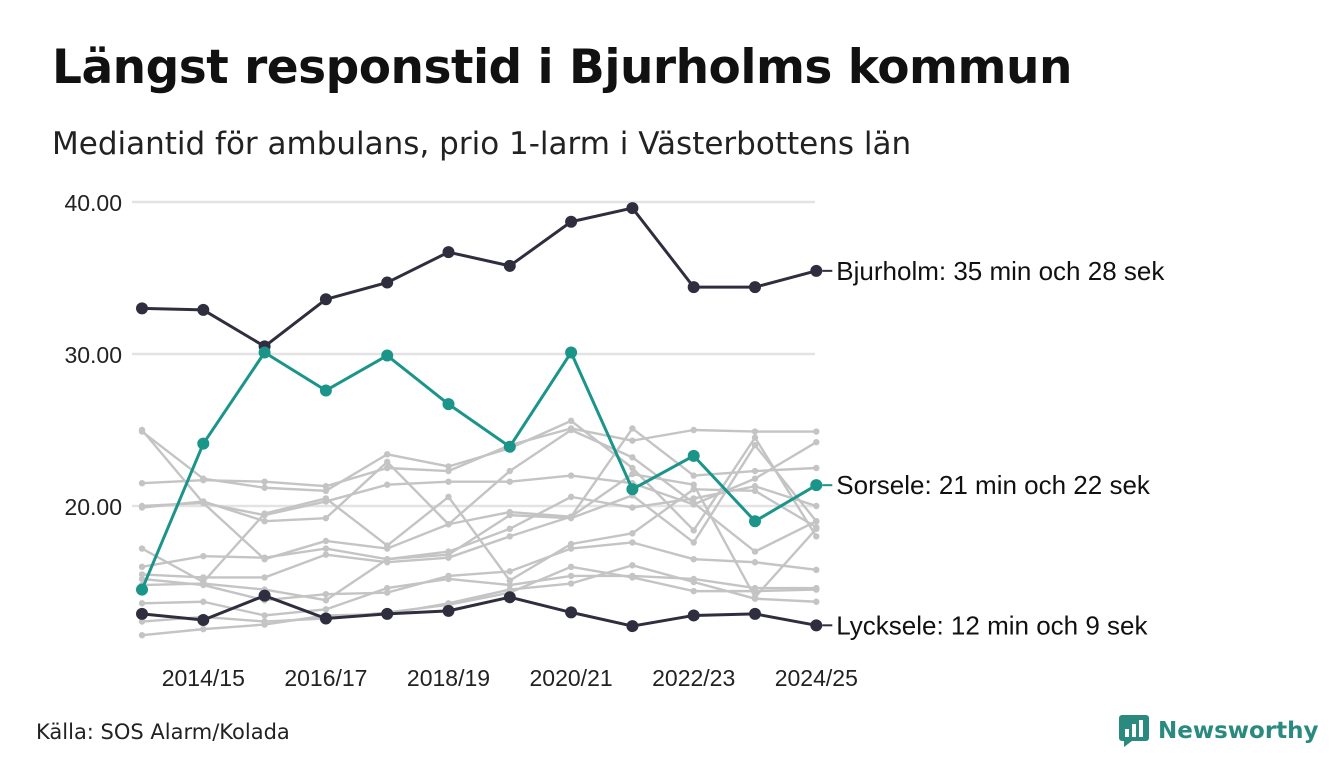 Image resolution: width=1340 pixels, height=780 pixels. Describe the element at coordinates (93, 203) in the screenshot. I see `y-tick-label: 40.00` at that location.